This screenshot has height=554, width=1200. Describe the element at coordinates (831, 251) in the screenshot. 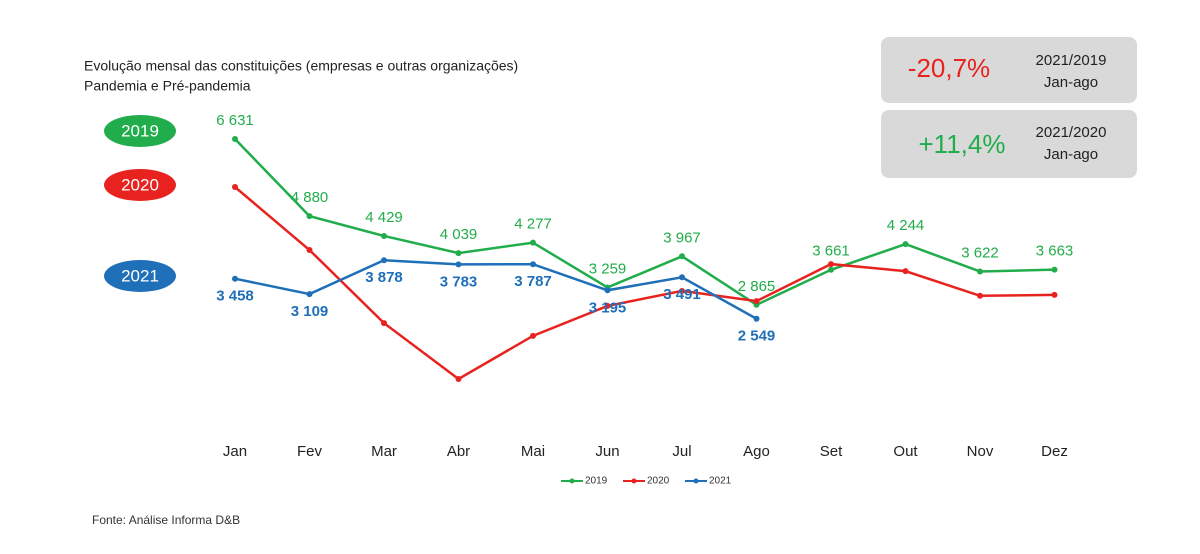

I see `data-label: 3 661` at that location.